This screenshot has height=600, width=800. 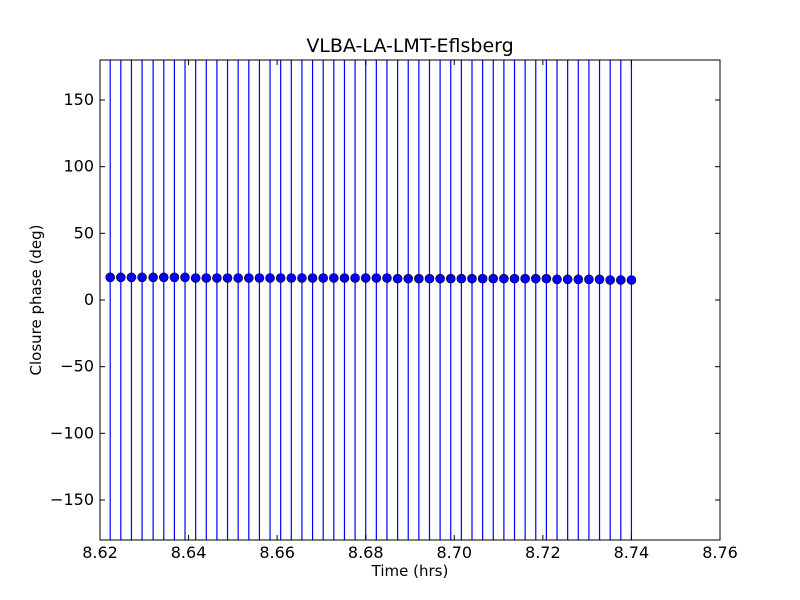 What do you see at coordinates (189, 552) in the screenshot?
I see `x-tick-label: 8.64` at bounding box center [189, 552].